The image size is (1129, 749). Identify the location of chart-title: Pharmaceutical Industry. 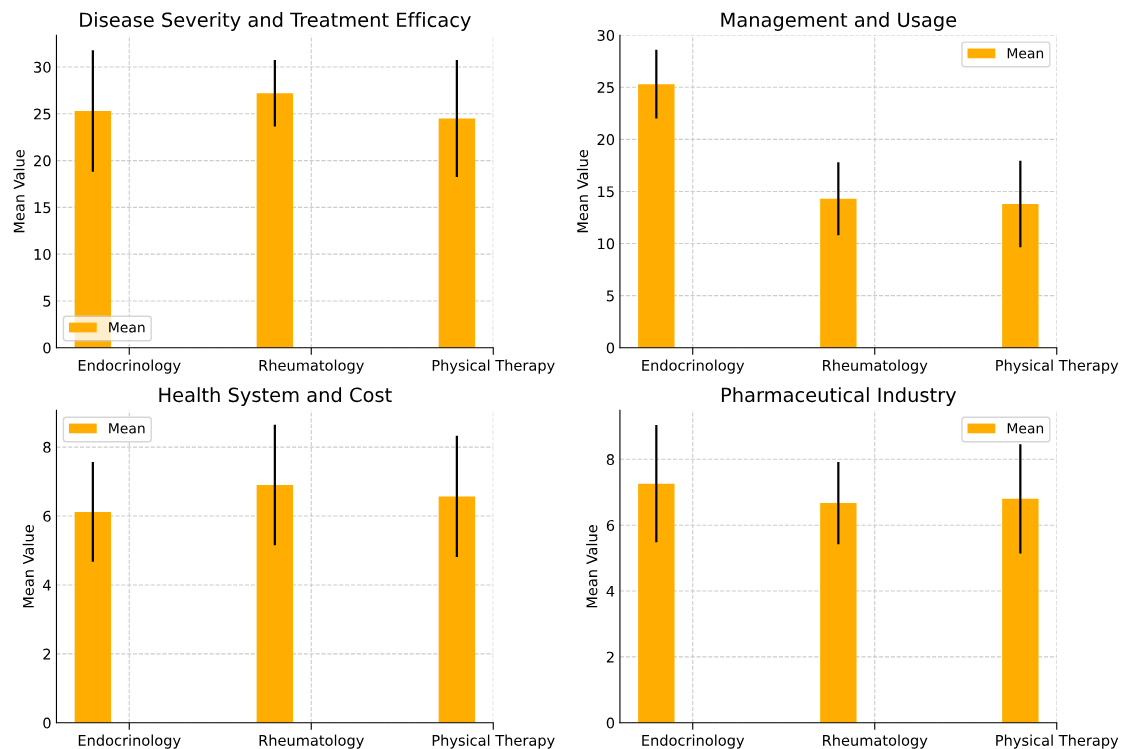
(839, 396).